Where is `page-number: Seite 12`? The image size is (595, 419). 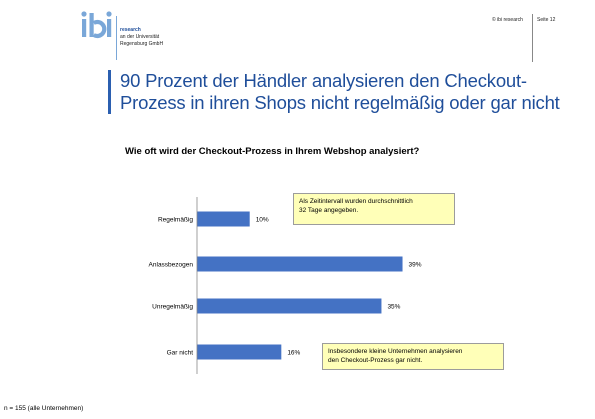
page-number: Seite 12 is located at coordinates (546, 20).